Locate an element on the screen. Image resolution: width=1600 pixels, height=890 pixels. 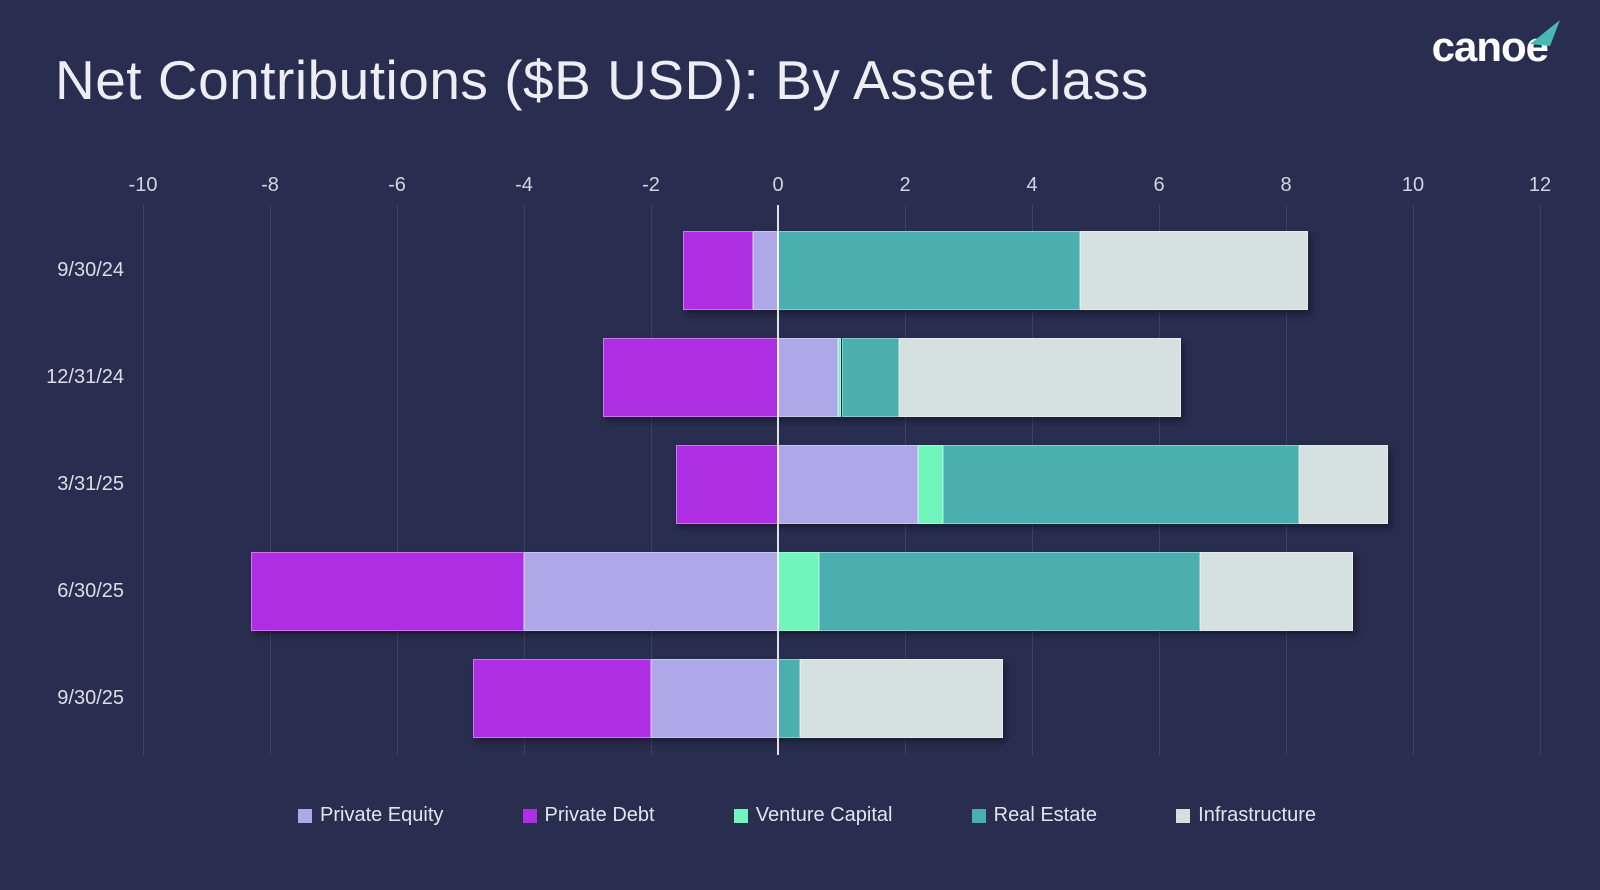
legend-label: Infrastructure is located at coordinates (1257, 815).